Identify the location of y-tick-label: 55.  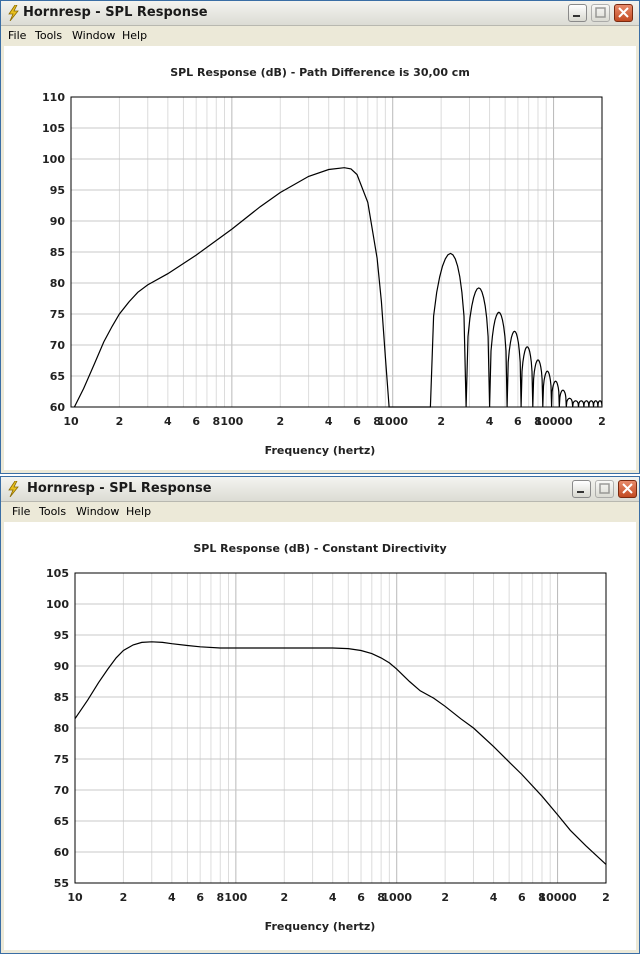
(61, 883).